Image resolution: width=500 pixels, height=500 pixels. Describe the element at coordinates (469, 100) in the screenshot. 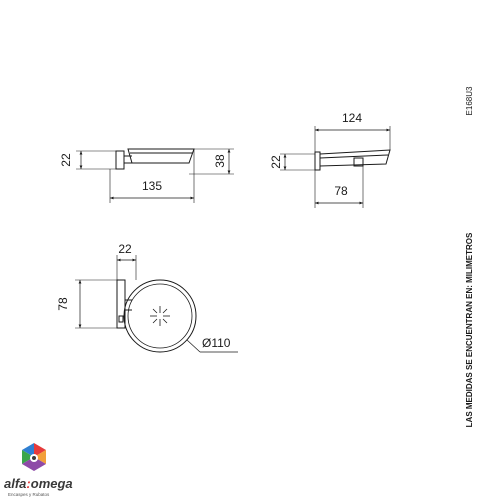

I see `product-code: E168U3` at that location.